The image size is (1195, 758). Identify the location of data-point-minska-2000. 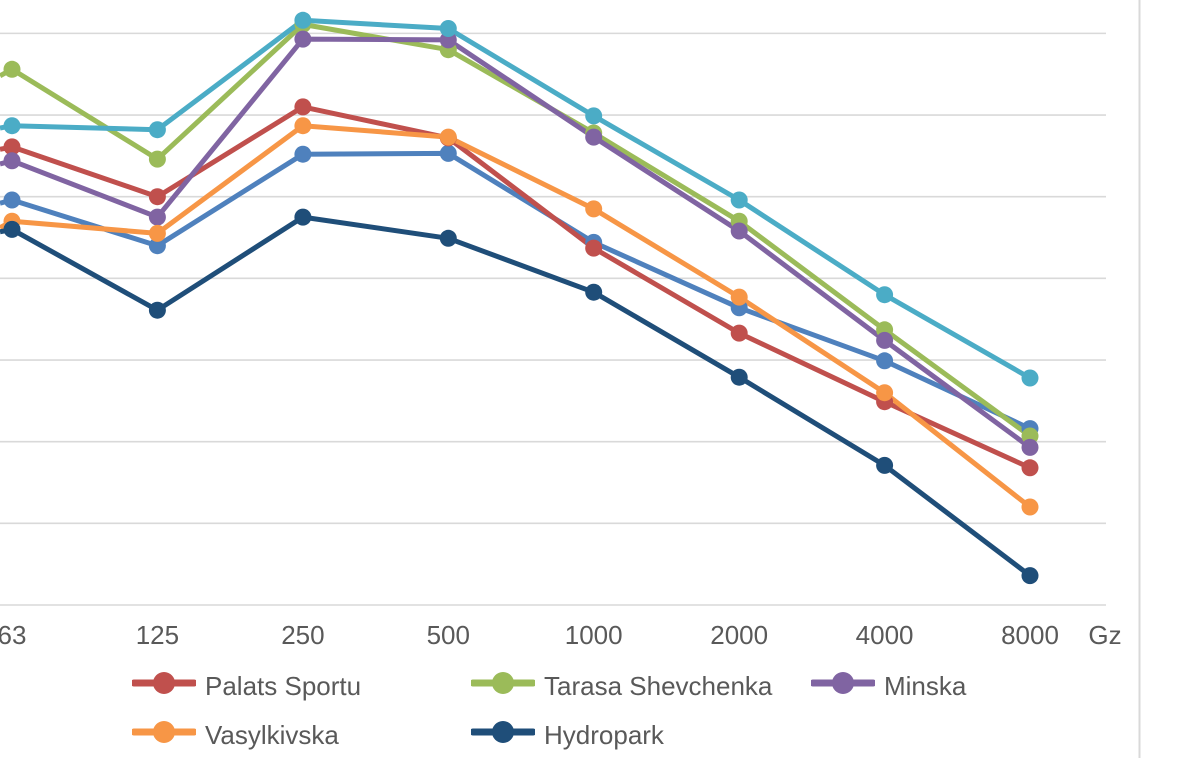
(739, 231).